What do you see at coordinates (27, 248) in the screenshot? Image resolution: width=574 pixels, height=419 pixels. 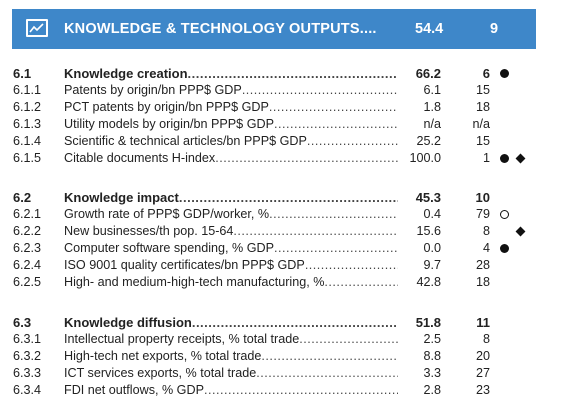 I see `indicator-code: 6.2.3` at bounding box center [27, 248].